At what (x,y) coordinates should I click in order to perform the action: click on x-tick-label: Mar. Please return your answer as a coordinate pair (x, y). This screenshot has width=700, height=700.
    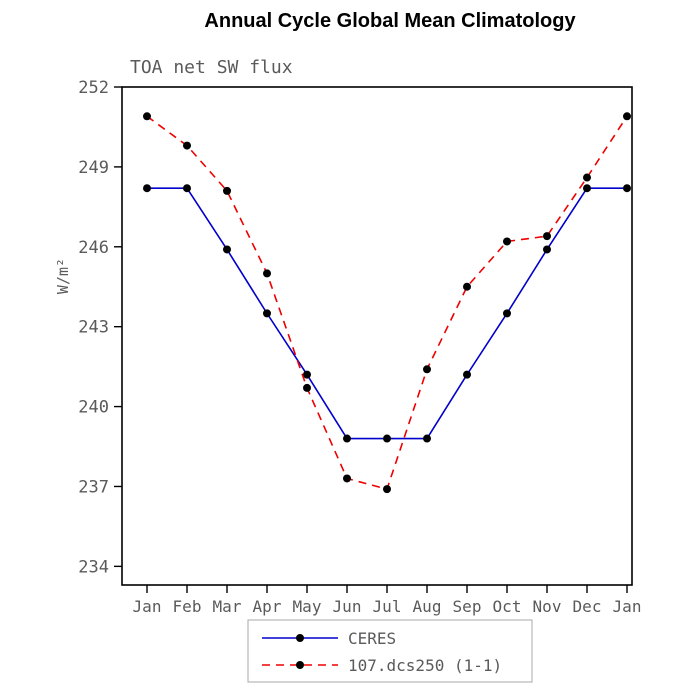
    Looking at the image, I should click on (227, 606).